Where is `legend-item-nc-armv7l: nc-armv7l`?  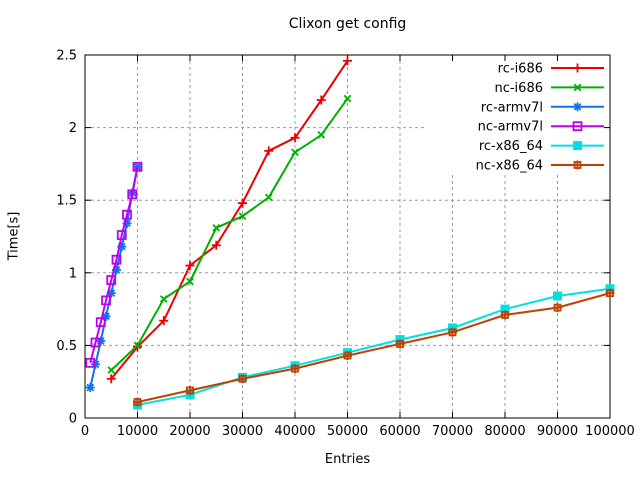 legend-item-nc-armv7l: nc-armv7l is located at coordinates (541, 127).